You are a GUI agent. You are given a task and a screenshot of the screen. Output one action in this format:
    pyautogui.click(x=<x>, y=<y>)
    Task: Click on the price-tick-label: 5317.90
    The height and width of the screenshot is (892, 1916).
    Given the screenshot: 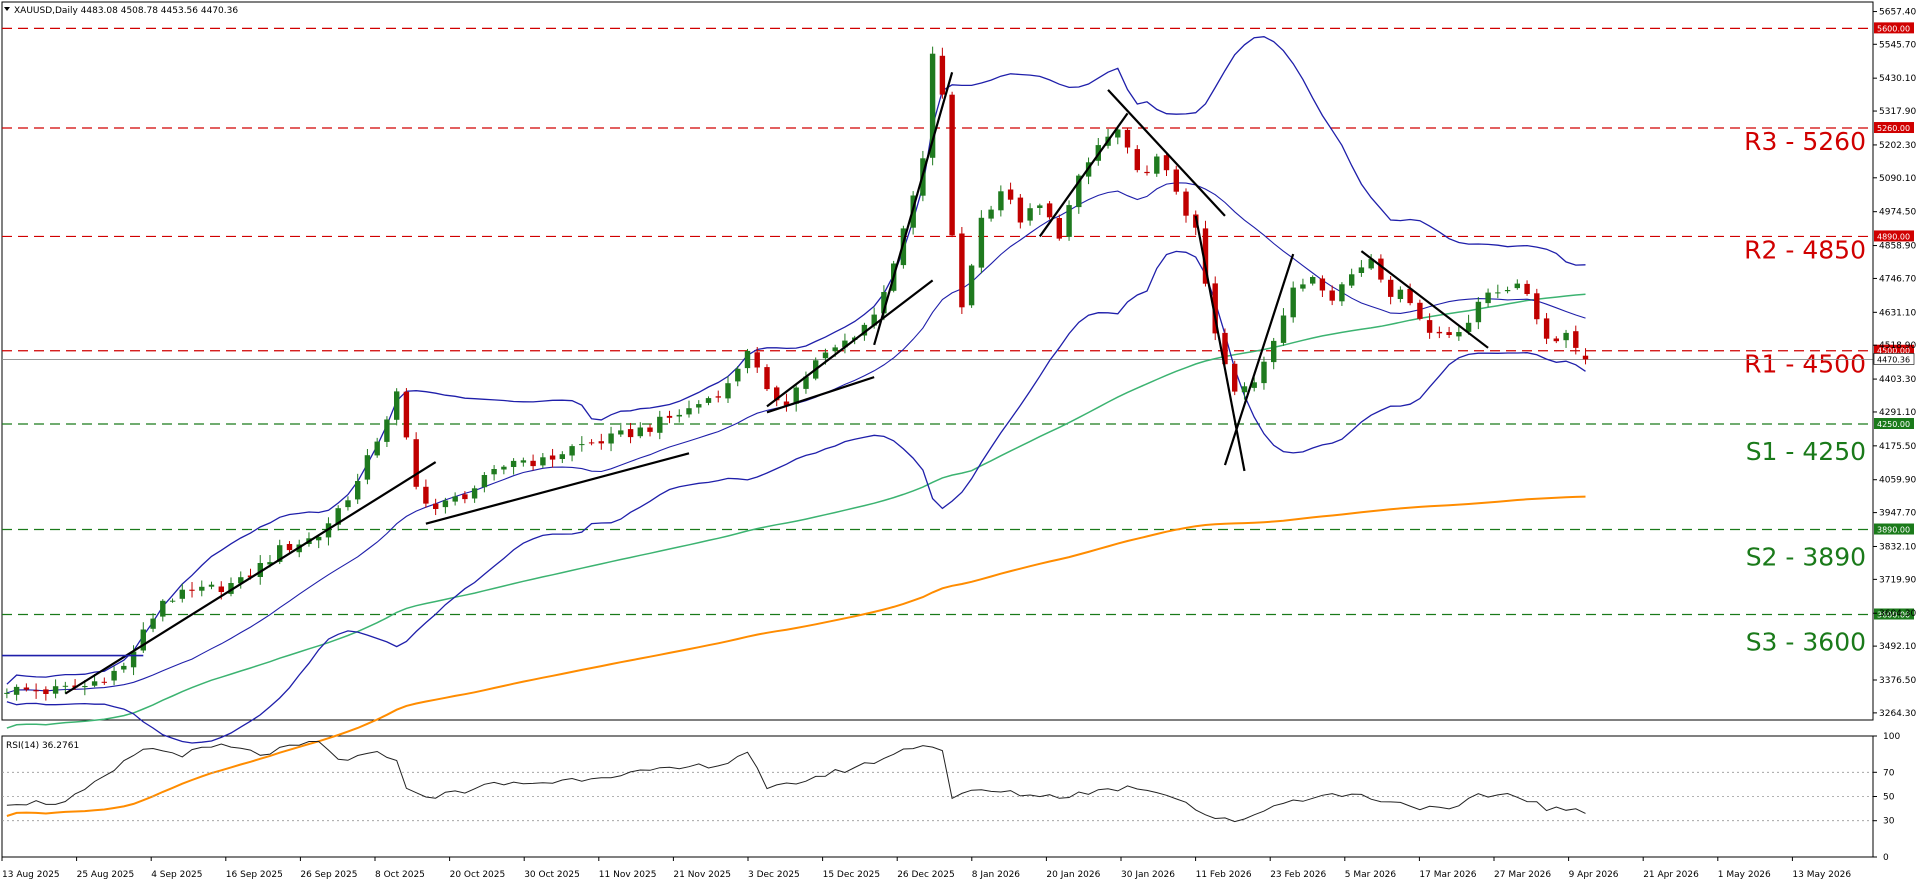 What is the action you would take?
    pyautogui.click(x=1897, y=112)
    